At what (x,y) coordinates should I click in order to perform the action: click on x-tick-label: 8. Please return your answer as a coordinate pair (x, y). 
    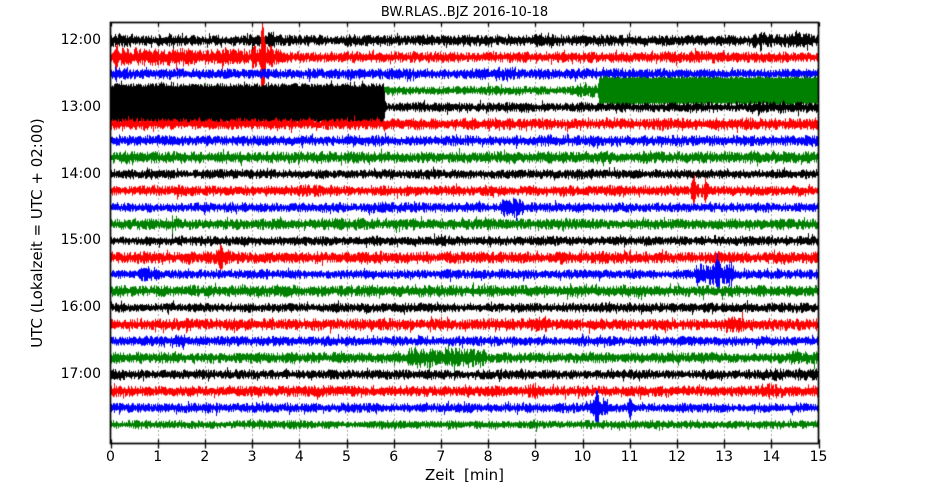
    Looking at the image, I should click on (488, 457).